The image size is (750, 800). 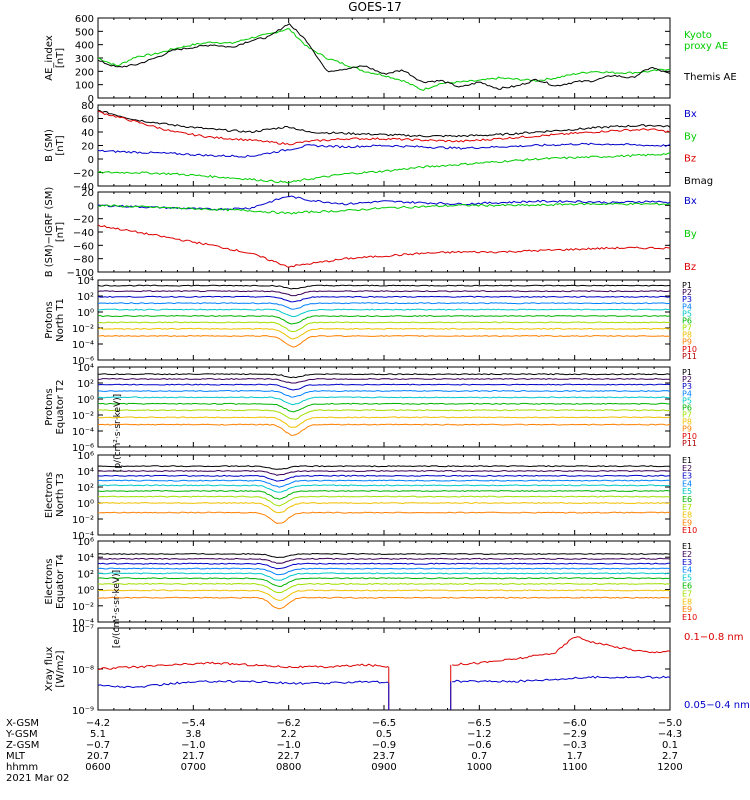 What do you see at coordinates (574, 767) in the screenshot?
I see `footer-value: 1100` at bounding box center [574, 767].